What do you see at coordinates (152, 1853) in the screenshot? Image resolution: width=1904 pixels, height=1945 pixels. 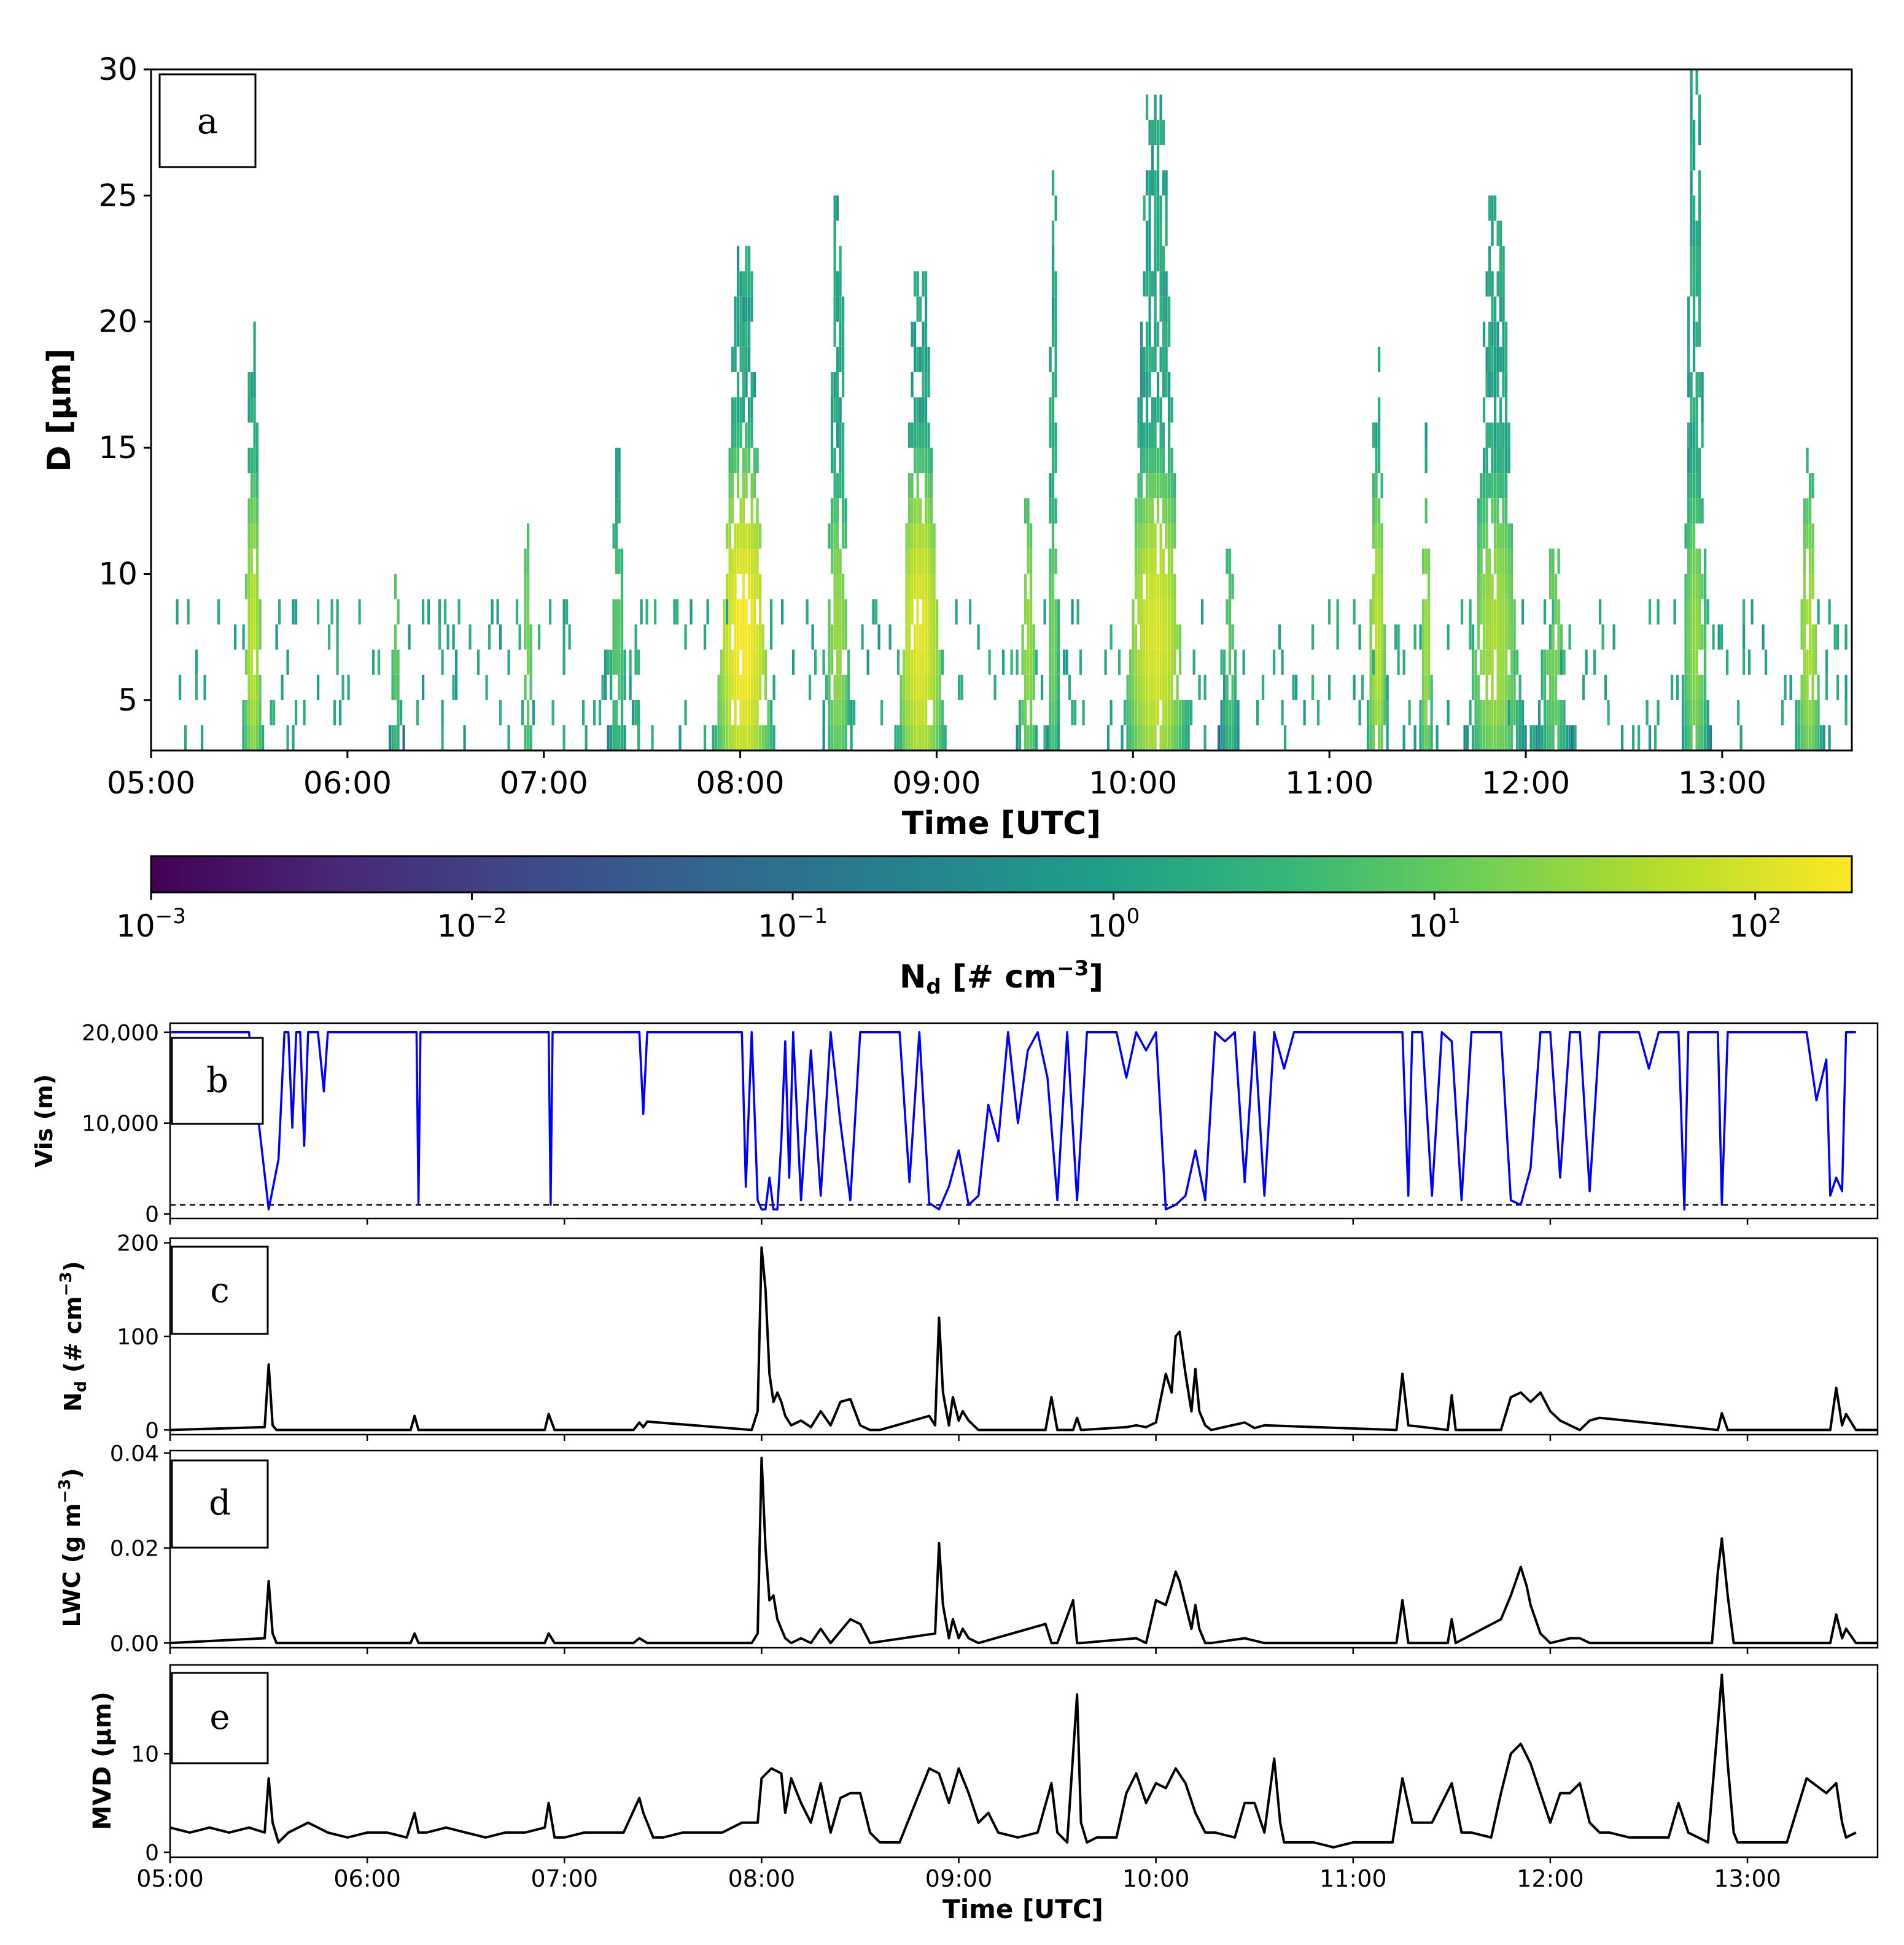 I see `y-tick-label: 0` at bounding box center [152, 1853].